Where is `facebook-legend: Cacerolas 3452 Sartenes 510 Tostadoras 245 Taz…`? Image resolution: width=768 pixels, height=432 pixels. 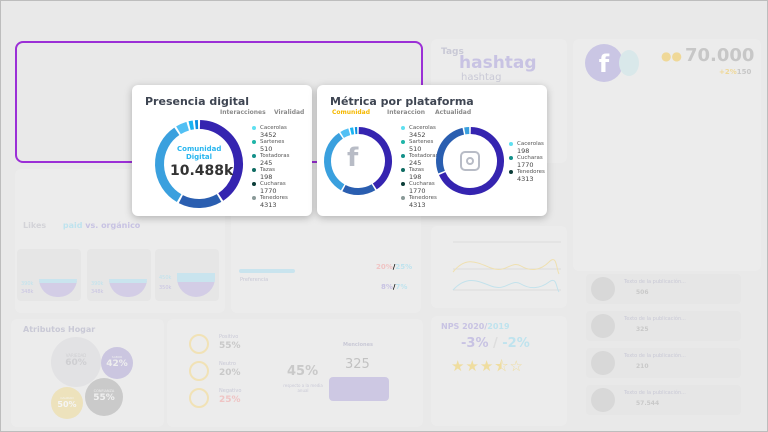 facebook-legend: Cacerolas 3452 Sartenes 510 Tostadoras 245 Taz… is located at coordinates (420, 167).